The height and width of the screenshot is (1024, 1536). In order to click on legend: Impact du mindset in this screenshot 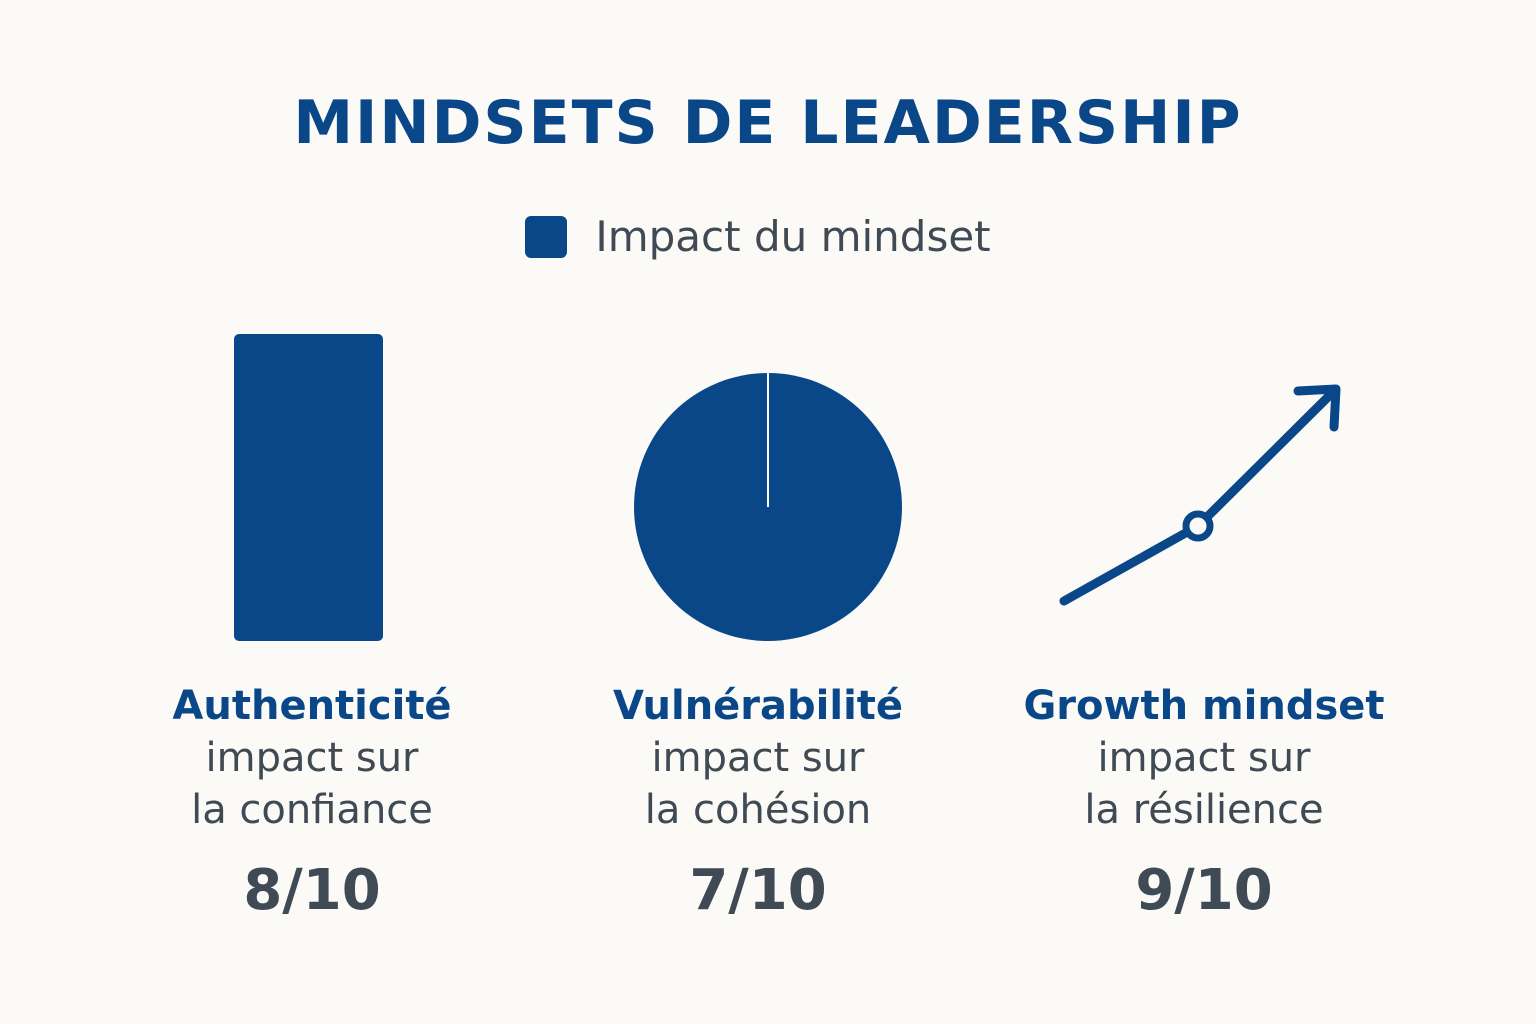, I will do `click(768, 236)`.